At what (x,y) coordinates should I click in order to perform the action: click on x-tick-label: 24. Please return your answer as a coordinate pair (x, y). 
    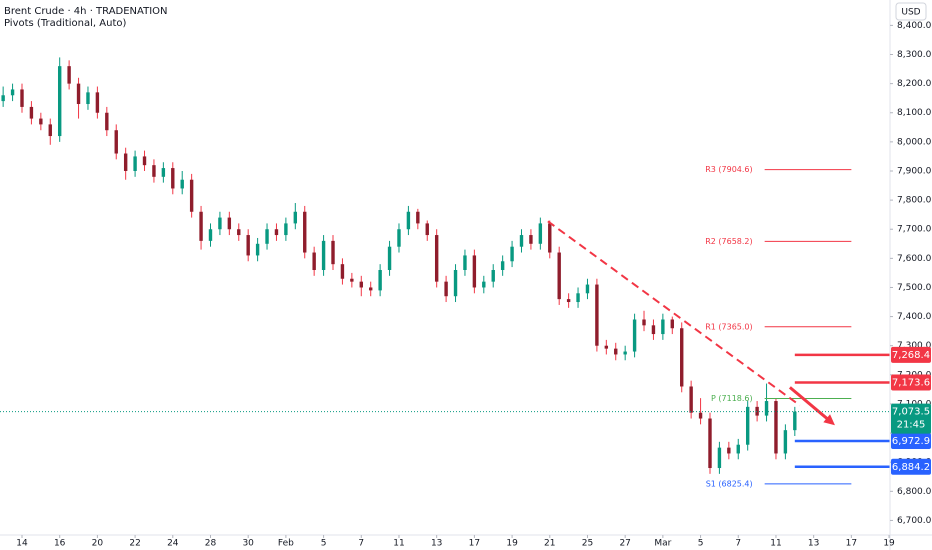
    Looking at the image, I should click on (173, 544).